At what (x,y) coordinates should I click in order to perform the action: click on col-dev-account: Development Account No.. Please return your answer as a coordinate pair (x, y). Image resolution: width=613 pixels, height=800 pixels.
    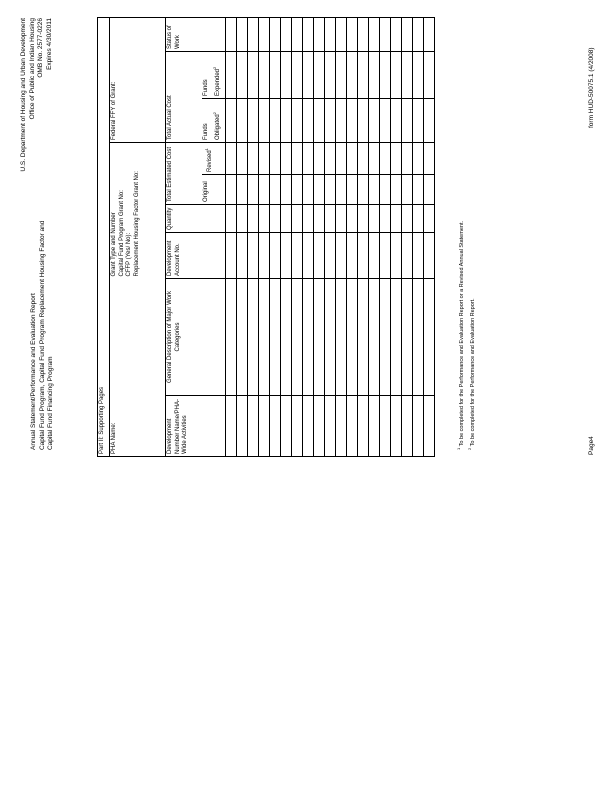
    Looking at the image, I should click on (195, 255).